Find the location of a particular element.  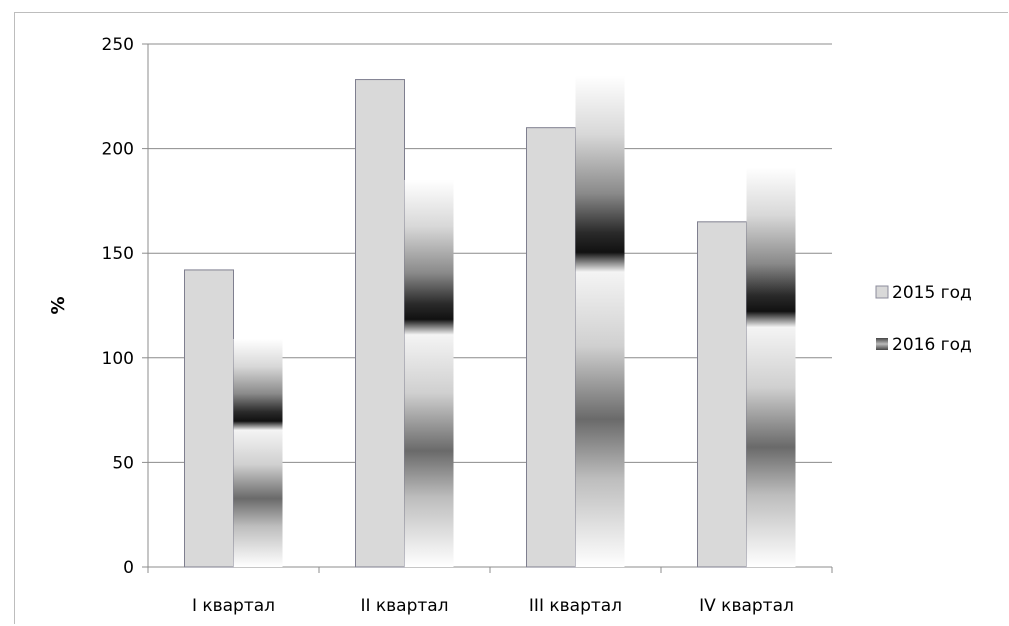

x-tick-label: IV квартал is located at coordinates (746, 606).